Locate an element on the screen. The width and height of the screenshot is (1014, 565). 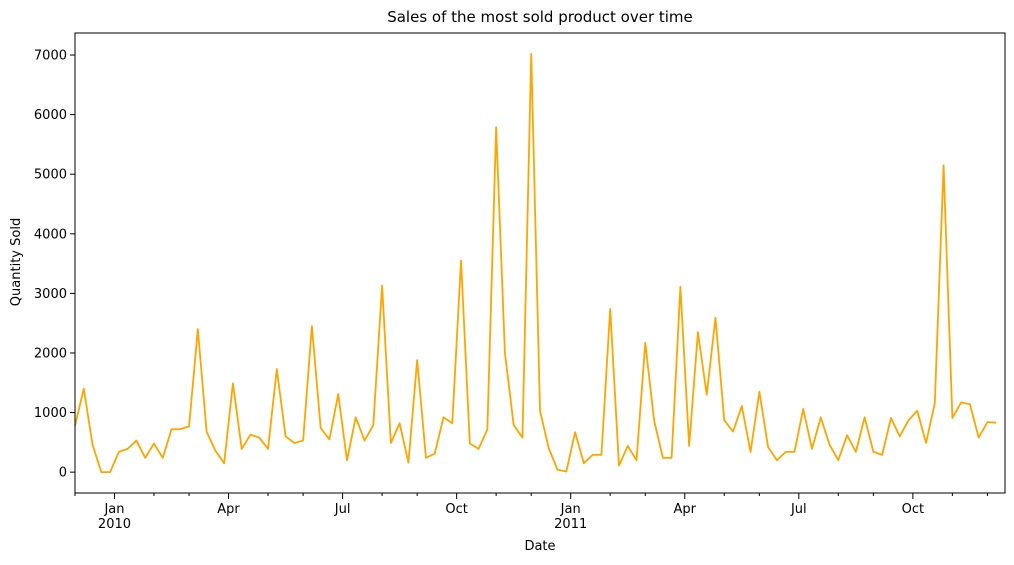
y-tick-label: 2000 is located at coordinates (50, 353).